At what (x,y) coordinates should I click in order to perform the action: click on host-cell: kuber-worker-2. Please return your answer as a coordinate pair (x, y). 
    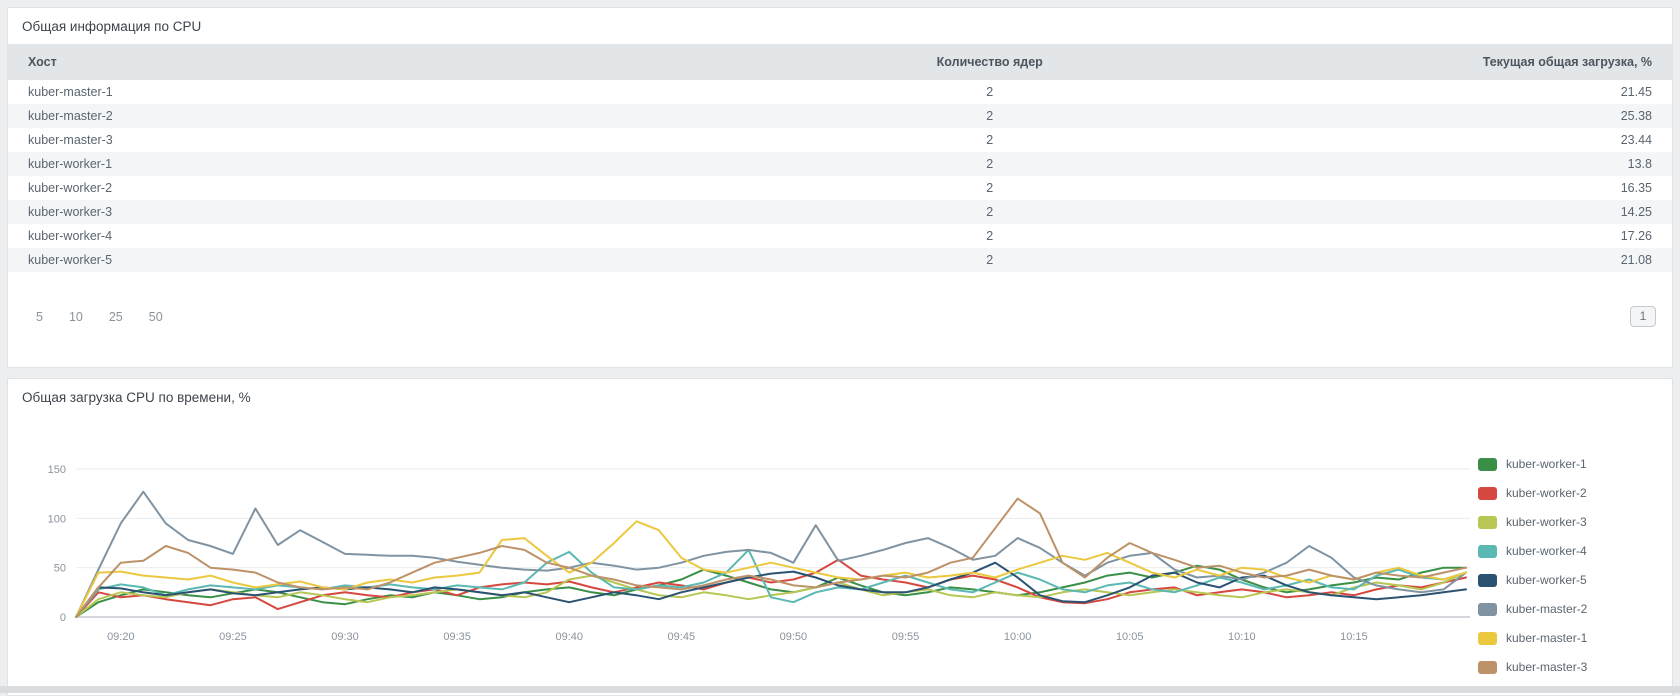
    Looking at the image, I should click on (70, 188).